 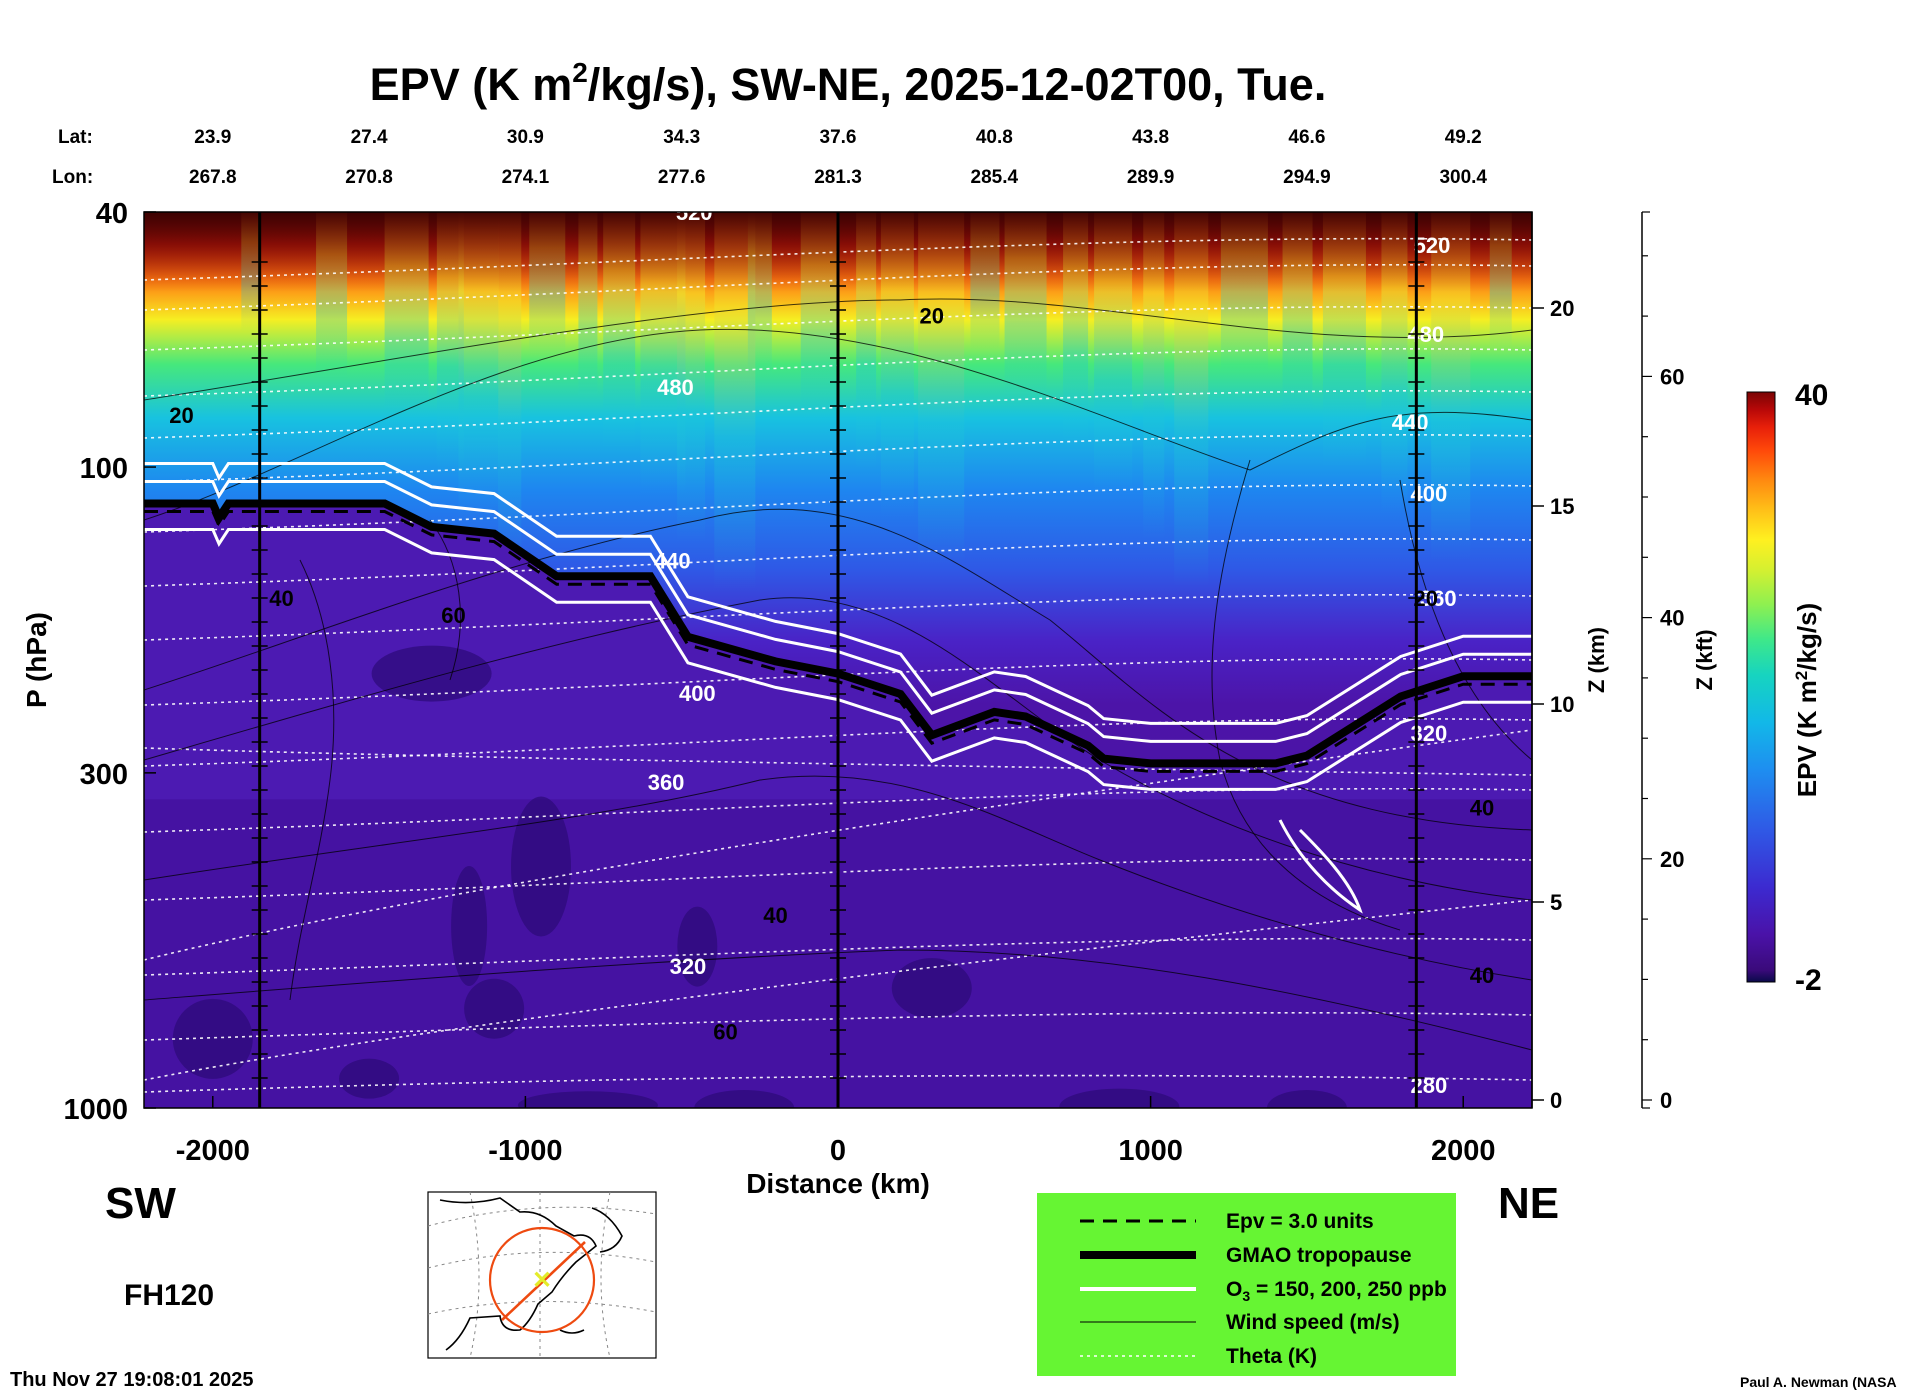 What do you see at coordinates (212, 137) in the screenshot?
I see `lat-label: 23.9` at bounding box center [212, 137].